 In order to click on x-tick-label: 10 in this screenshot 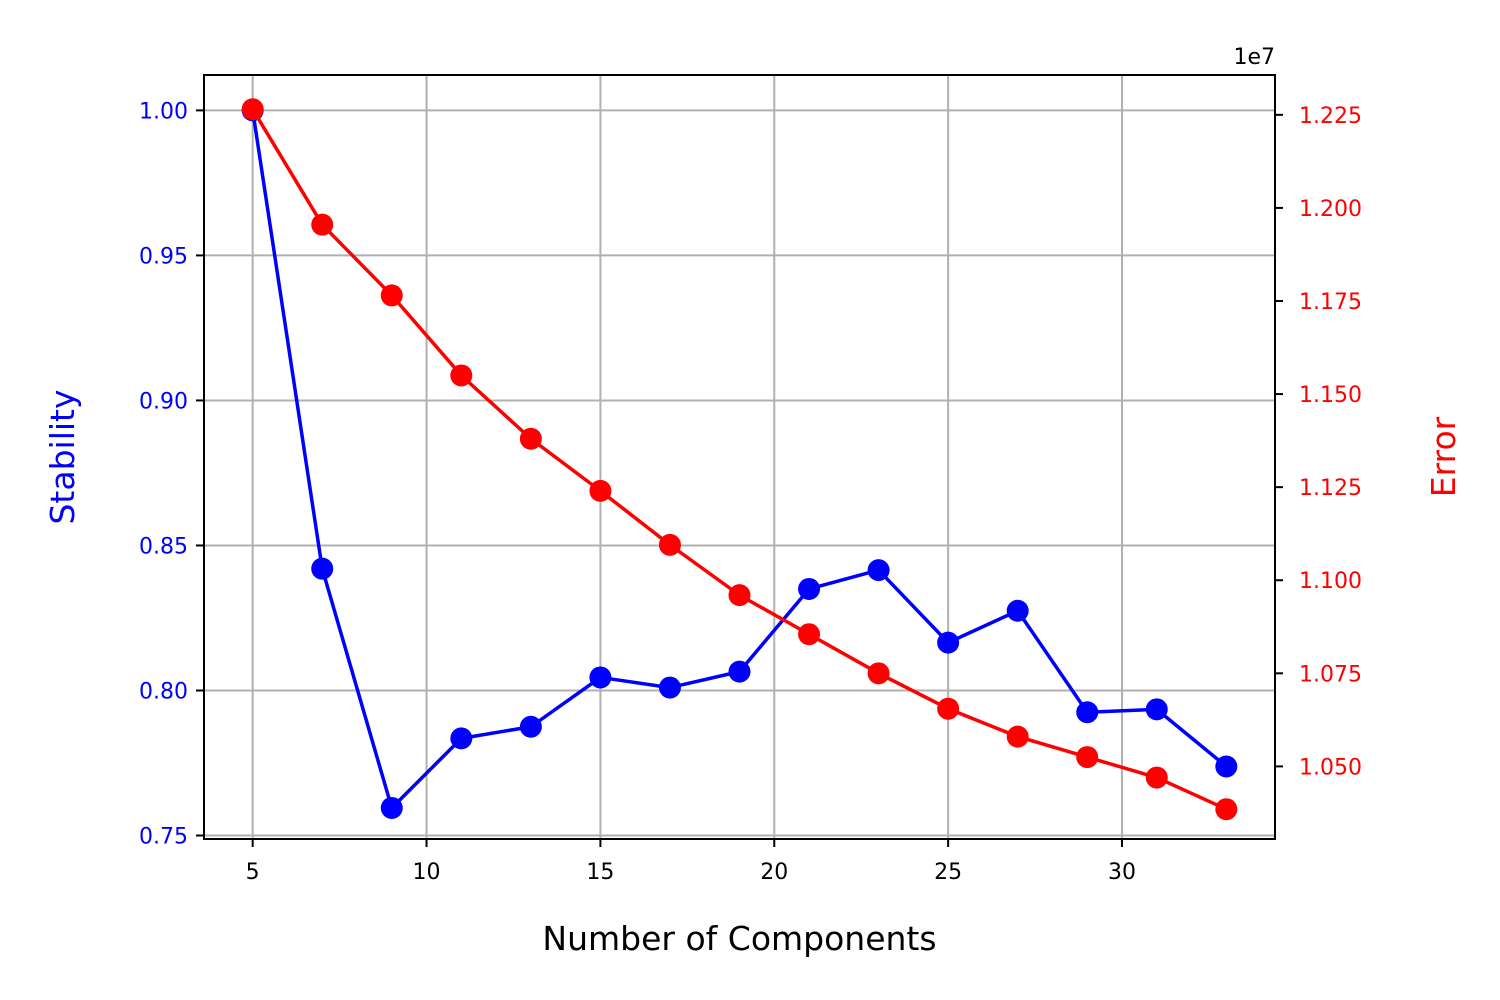, I will do `click(427, 872)`.